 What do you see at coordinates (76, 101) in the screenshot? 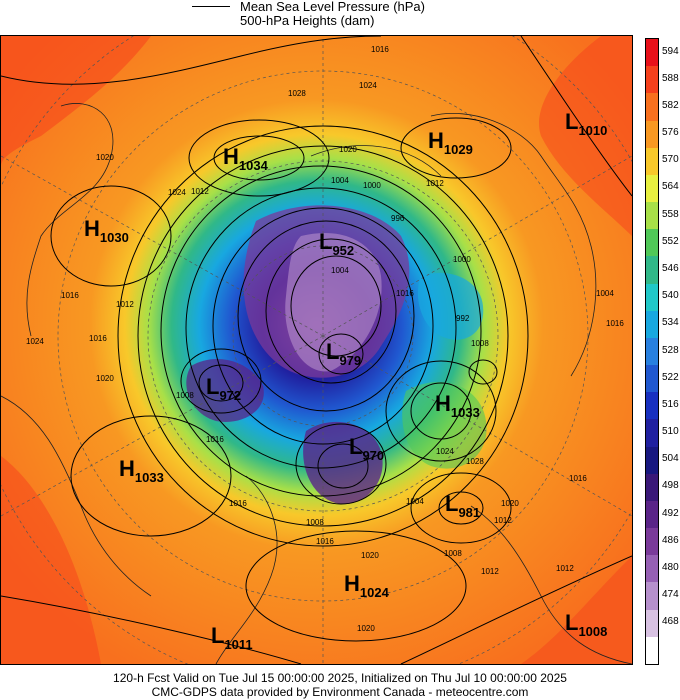
I see `warm-zone-nw` at bounding box center [76, 101].